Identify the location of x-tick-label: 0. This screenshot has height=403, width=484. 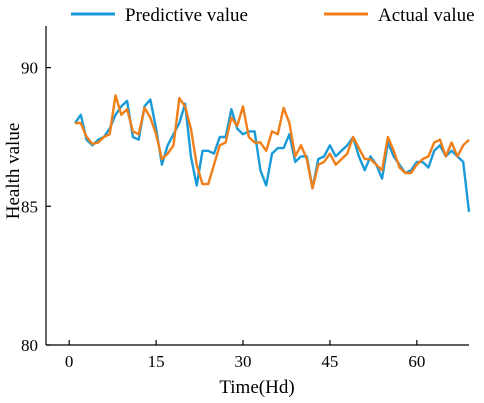
(69, 361).